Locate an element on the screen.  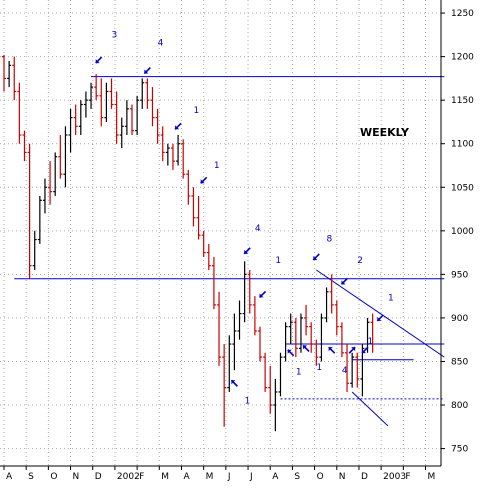
y-tick-label: 1100 is located at coordinates (462, 145).